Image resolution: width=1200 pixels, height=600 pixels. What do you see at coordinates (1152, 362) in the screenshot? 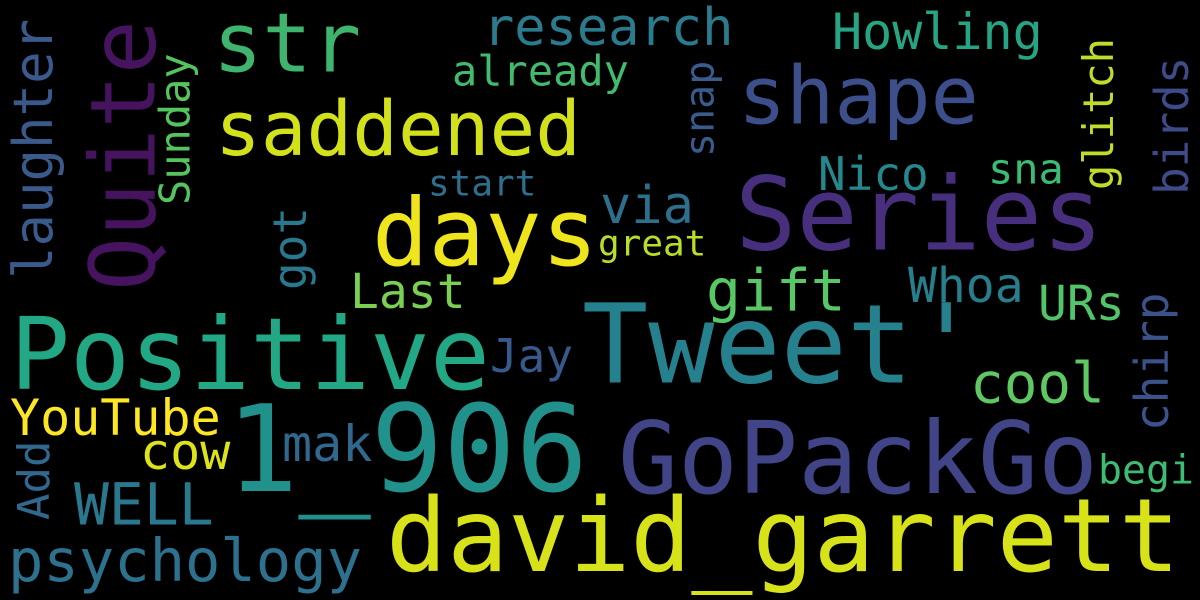
I see `word-chirp: chirp` at bounding box center [1152, 362].